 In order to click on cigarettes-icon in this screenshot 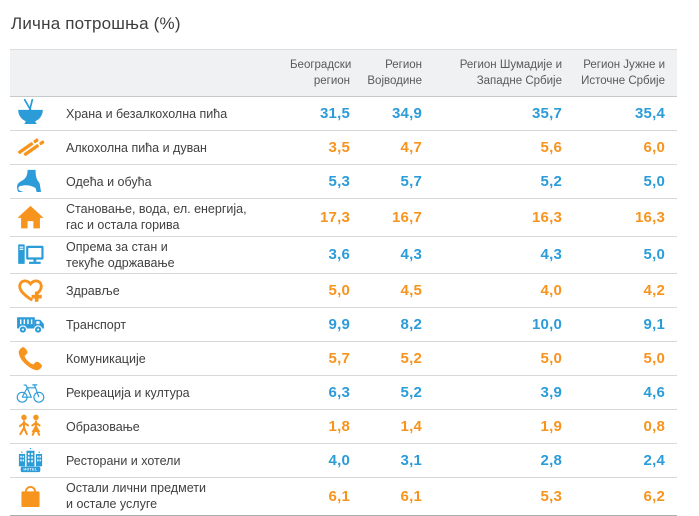, I will do `click(39, 147)`.